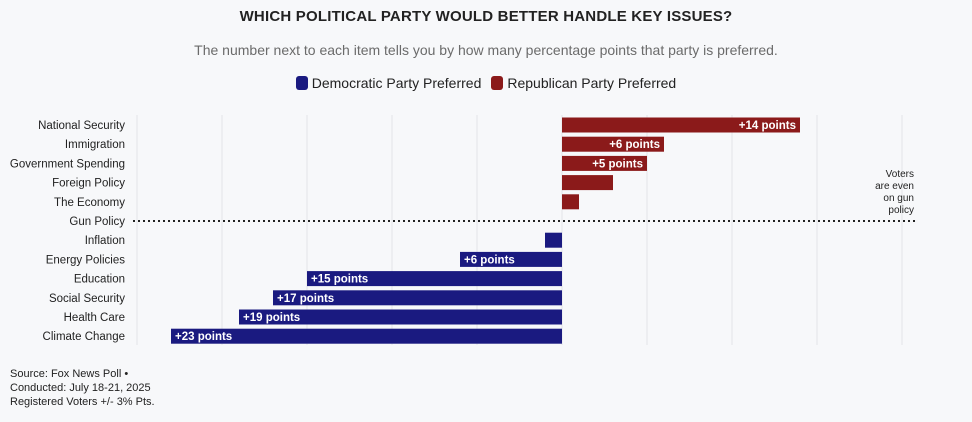 The image size is (972, 422). What do you see at coordinates (84, 337) in the screenshot?
I see `category-label: Climate Change` at bounding box center [84, 337].